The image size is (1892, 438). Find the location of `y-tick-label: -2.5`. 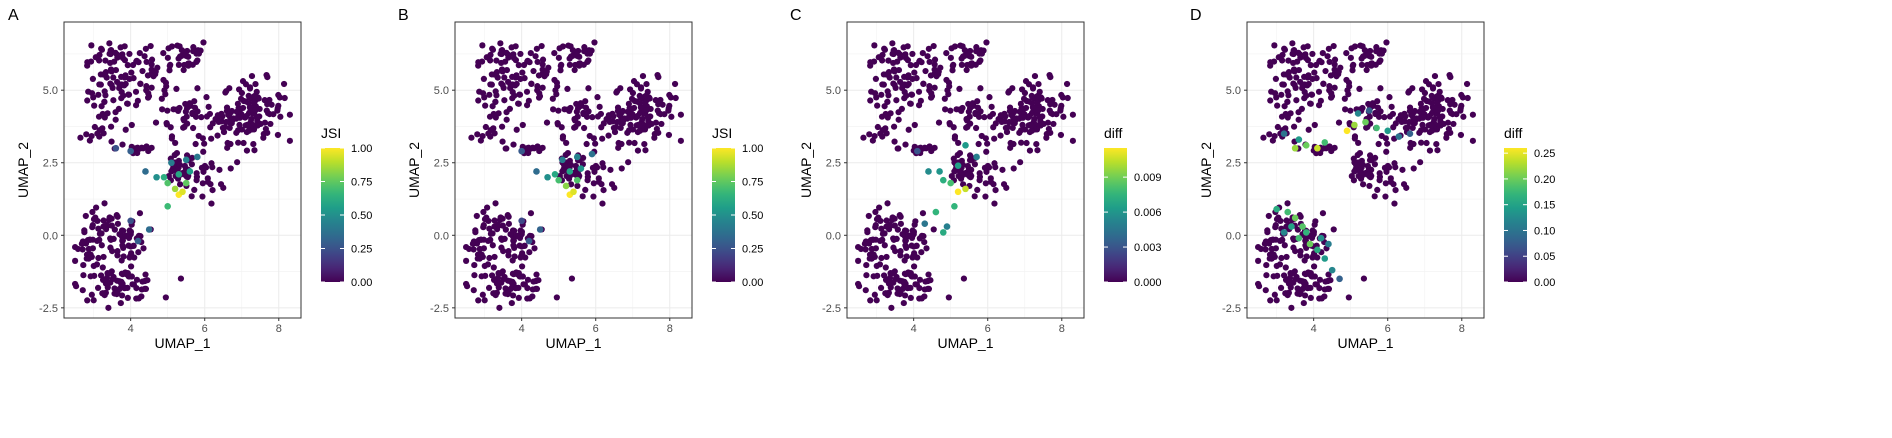

y-tick-label: -2.5 is located at coordinates (831, 309).